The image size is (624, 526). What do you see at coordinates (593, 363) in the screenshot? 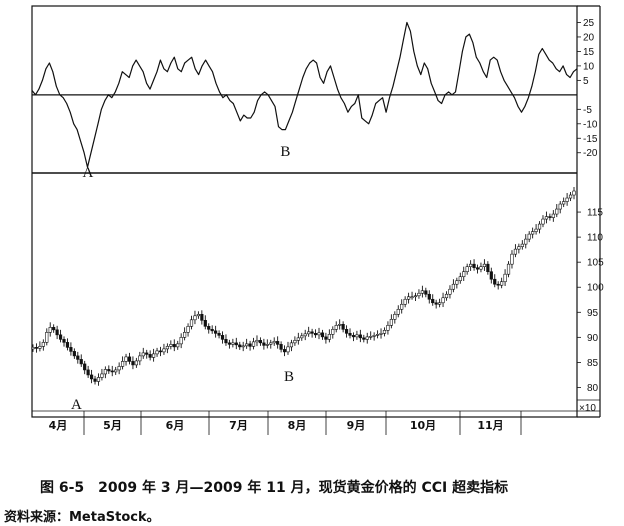
I see `price-tick-label: 85` at bounding box center [593, 363].